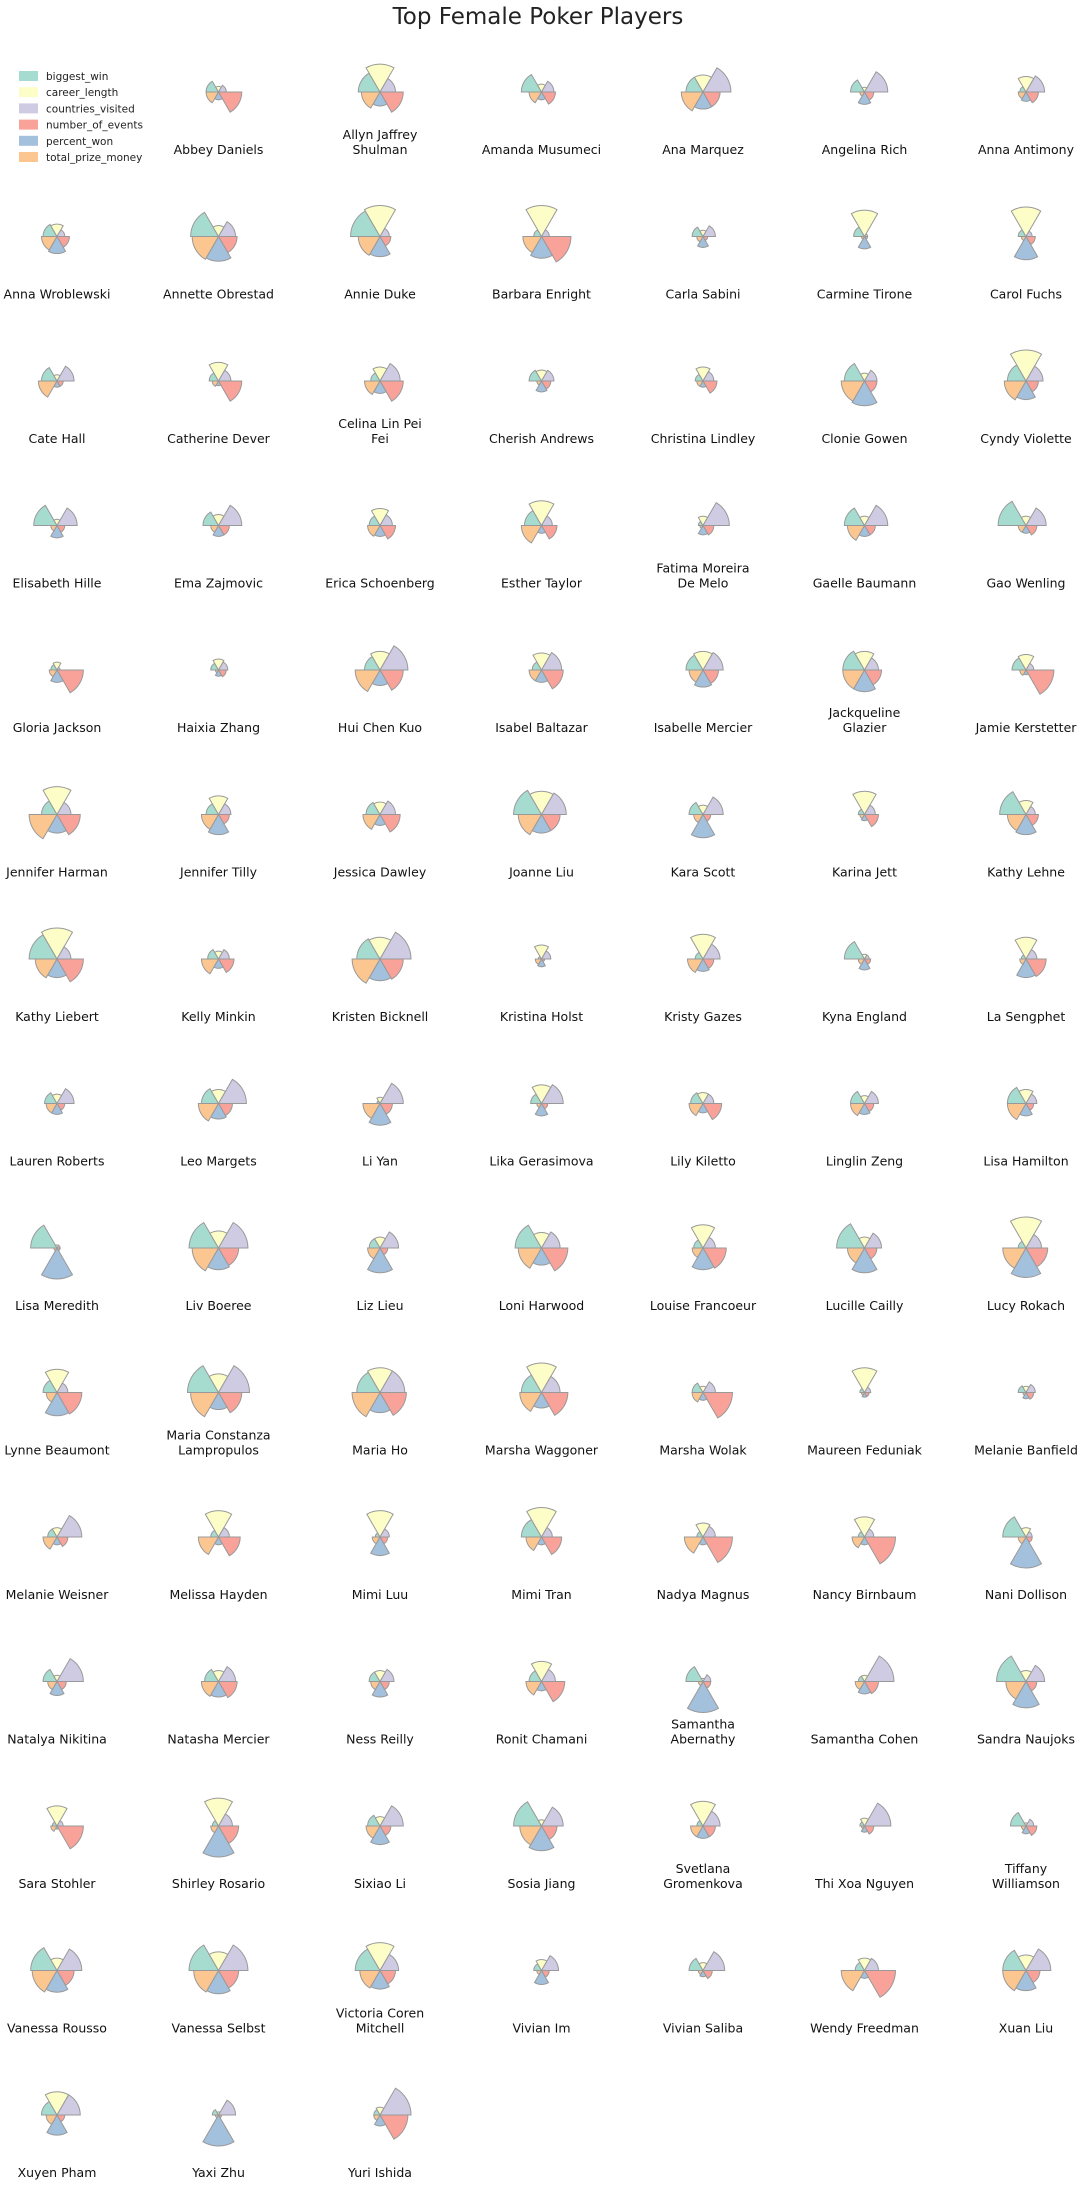 The height and width of the screenshot is (2190, 1077). What do you see at coordinates (703, 1876) in the screenshot?
I see `panel-name-label: Svetlana Gromenkova` at bounding box center [703, 1876].